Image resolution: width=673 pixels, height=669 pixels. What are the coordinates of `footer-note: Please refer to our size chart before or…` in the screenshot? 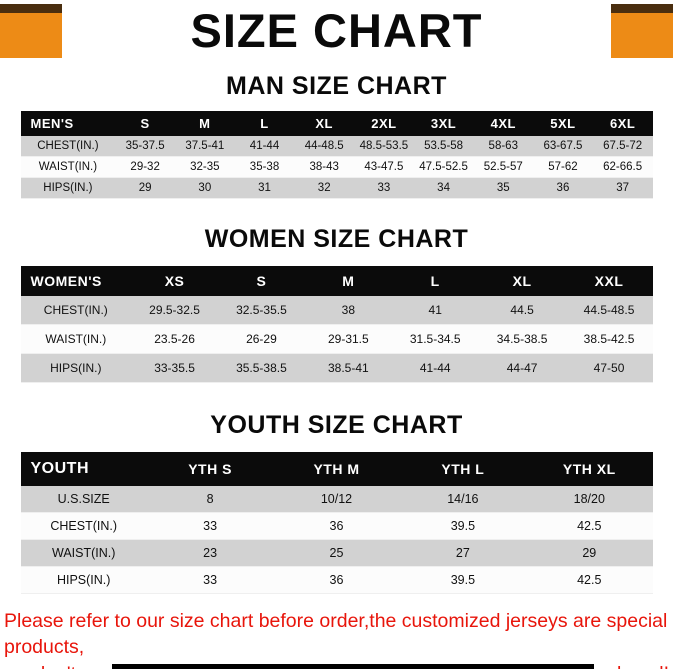 It's located at (338, 638).